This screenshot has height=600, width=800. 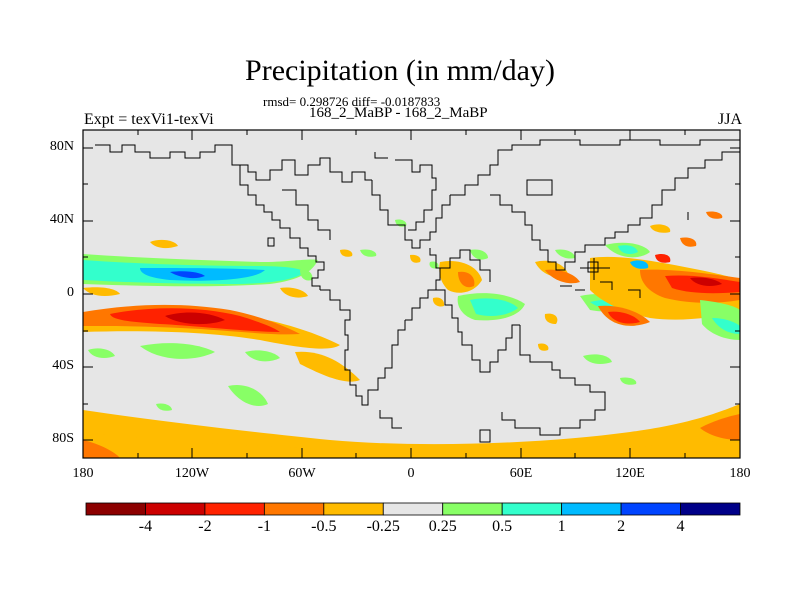 What do you see at coordinates (383, 526) in the screenshot?
I see `colorbar-label: -0.25` at bounding box center [383, 526].